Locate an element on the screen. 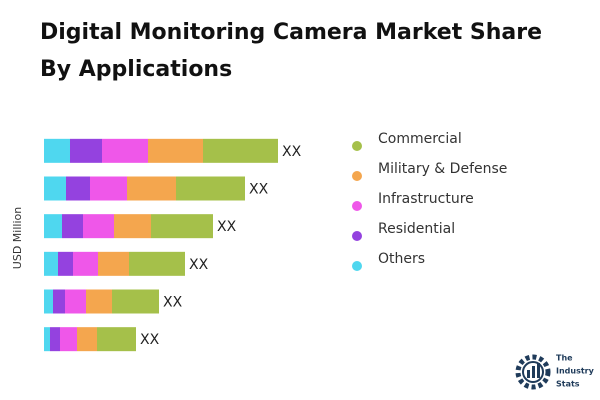 The height and width of the screenshot is (400, 600). legend-label: Military & Defense is located at coordinates (442, 169).